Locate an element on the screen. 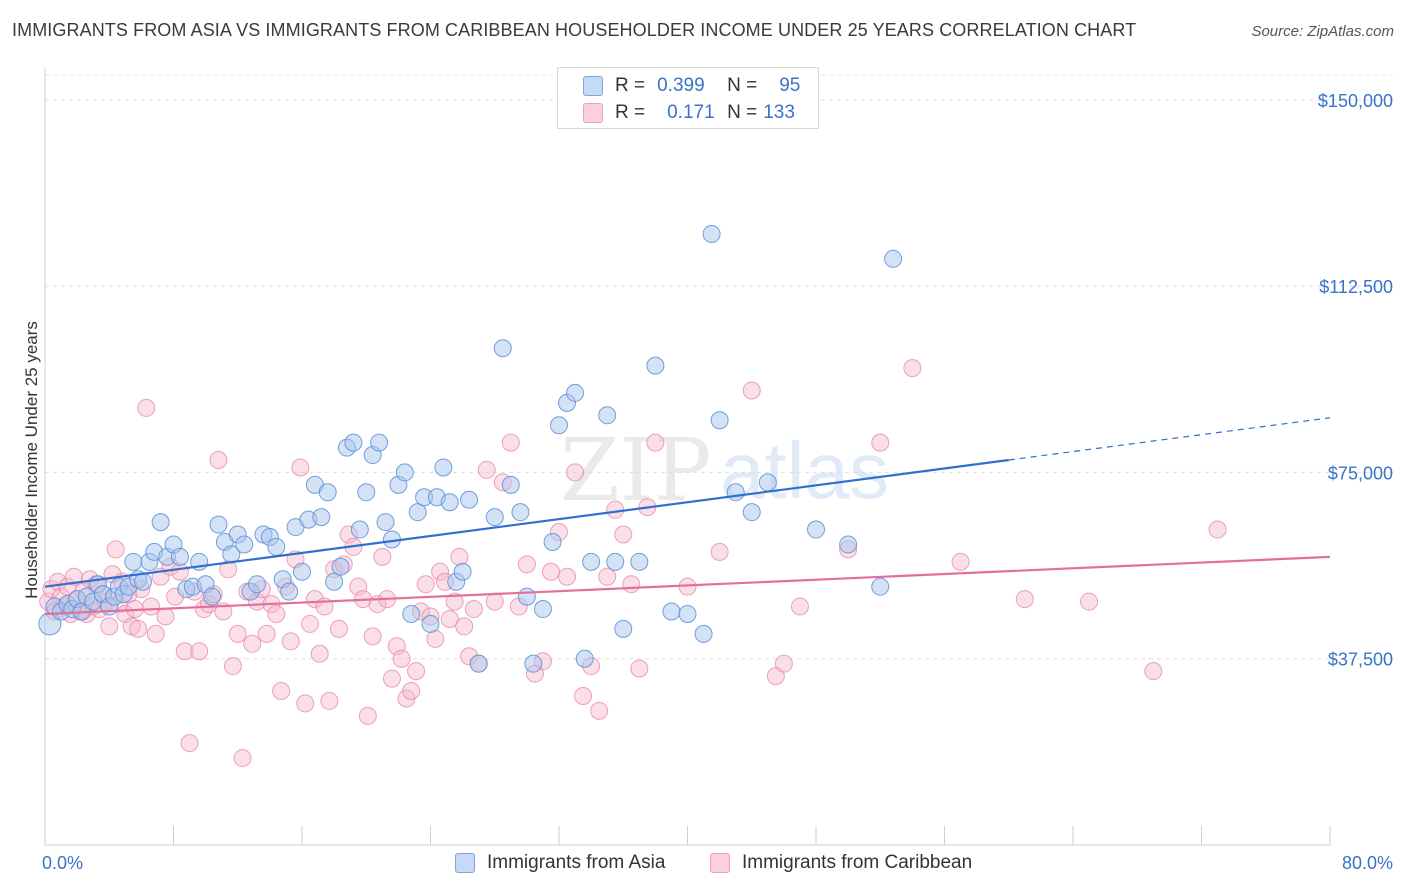 The width and height of the screenshot is (1406, 892). y-tick-label: $150,000 is located at coordinates (1355, 101).